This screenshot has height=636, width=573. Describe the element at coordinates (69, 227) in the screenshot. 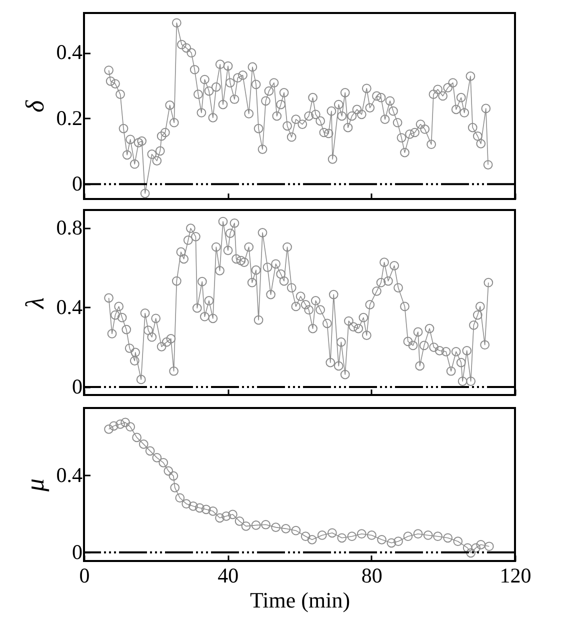

I see `y-tick-label: 0.8` at that location.